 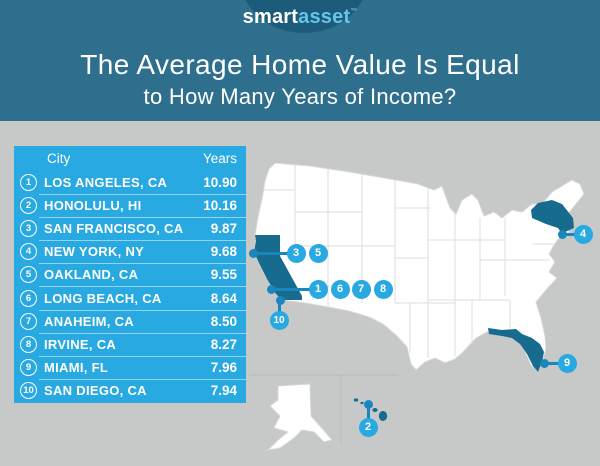 What do you see at coordinates (383, 289) in the screenshot?
I see `map-marker-8-irvine: 8` at bounding box center [383, 289].